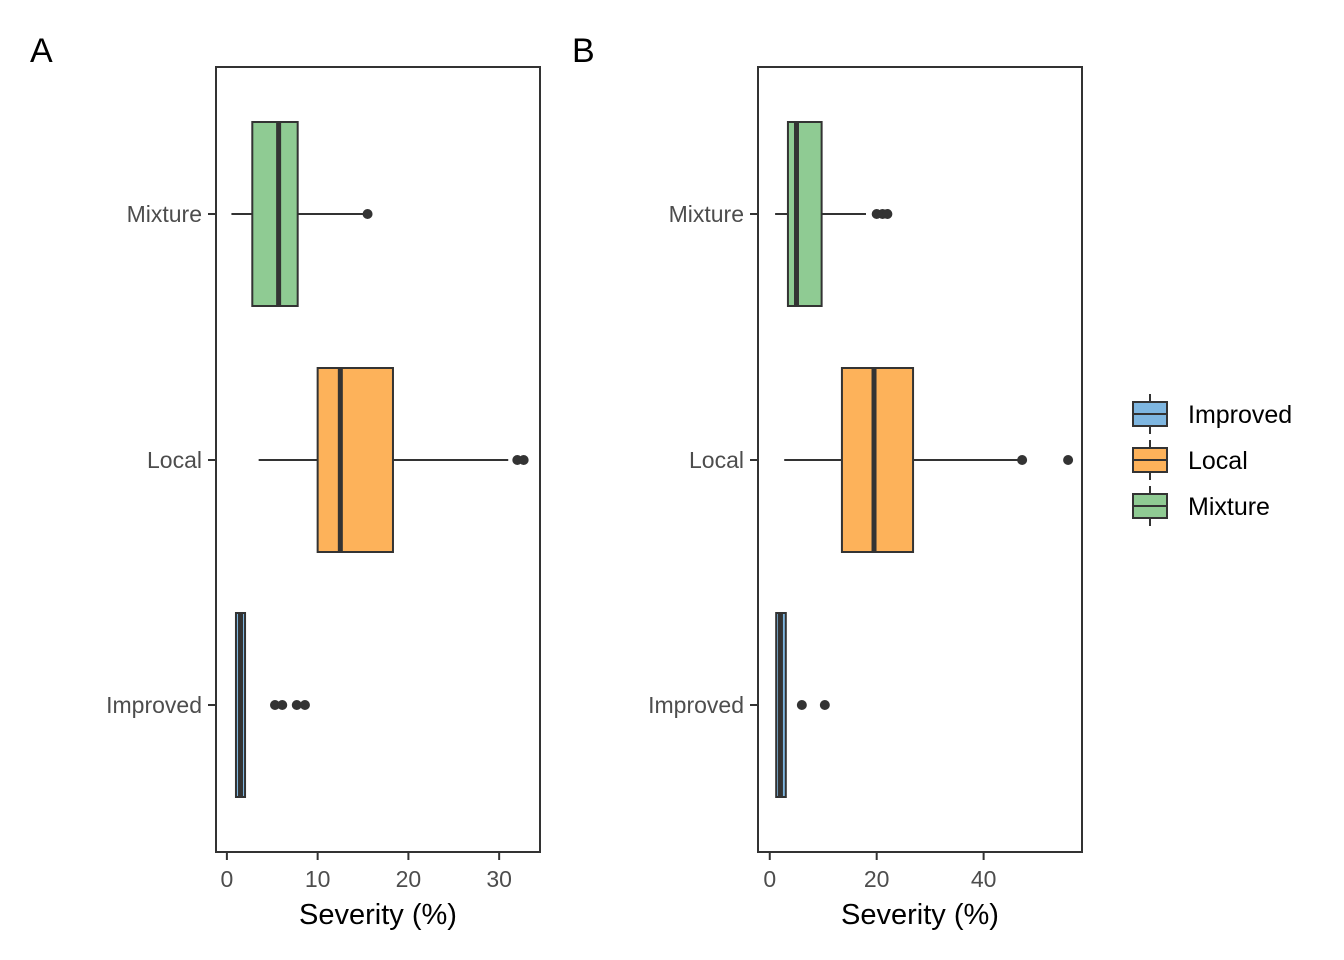 The image size is (1344, 960). I want to click on panel-b-mixture-box, so click(804, 214).